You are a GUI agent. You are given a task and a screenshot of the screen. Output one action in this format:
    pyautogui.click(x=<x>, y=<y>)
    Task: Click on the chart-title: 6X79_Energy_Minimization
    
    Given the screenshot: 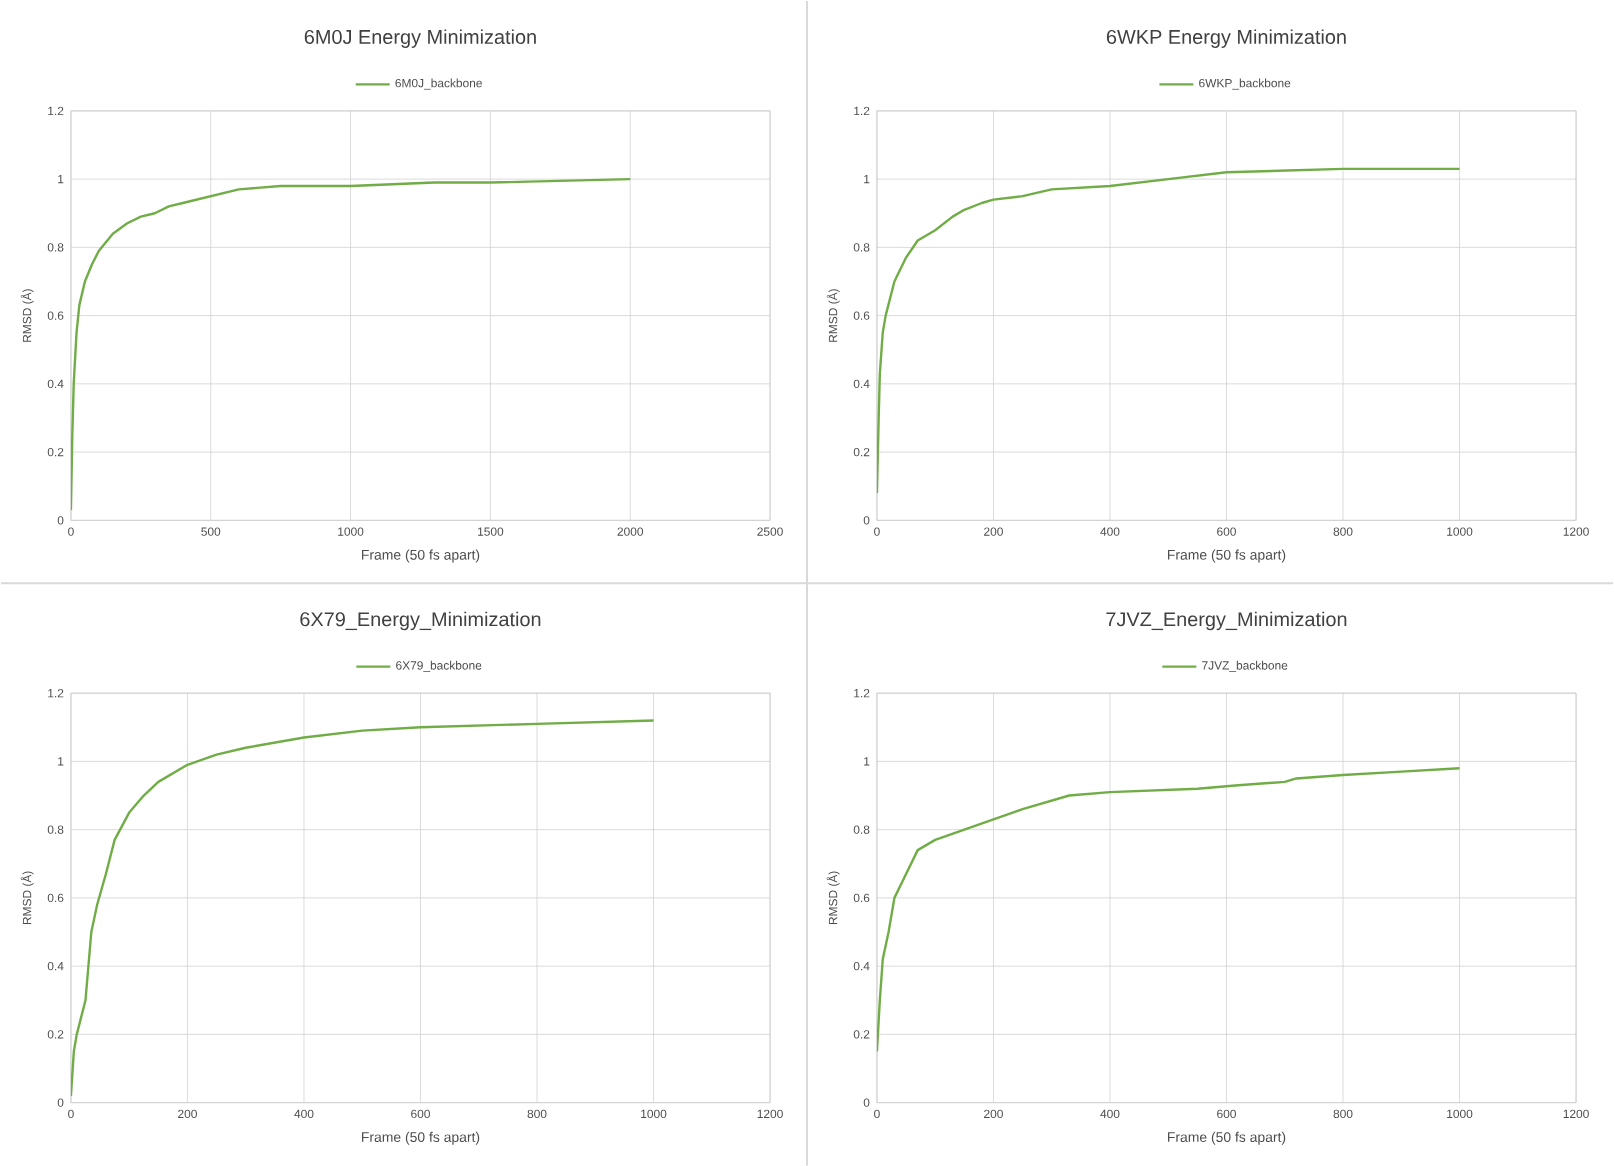 What is the action you would take?
    pyautogui.click(x=420, y=620)
    